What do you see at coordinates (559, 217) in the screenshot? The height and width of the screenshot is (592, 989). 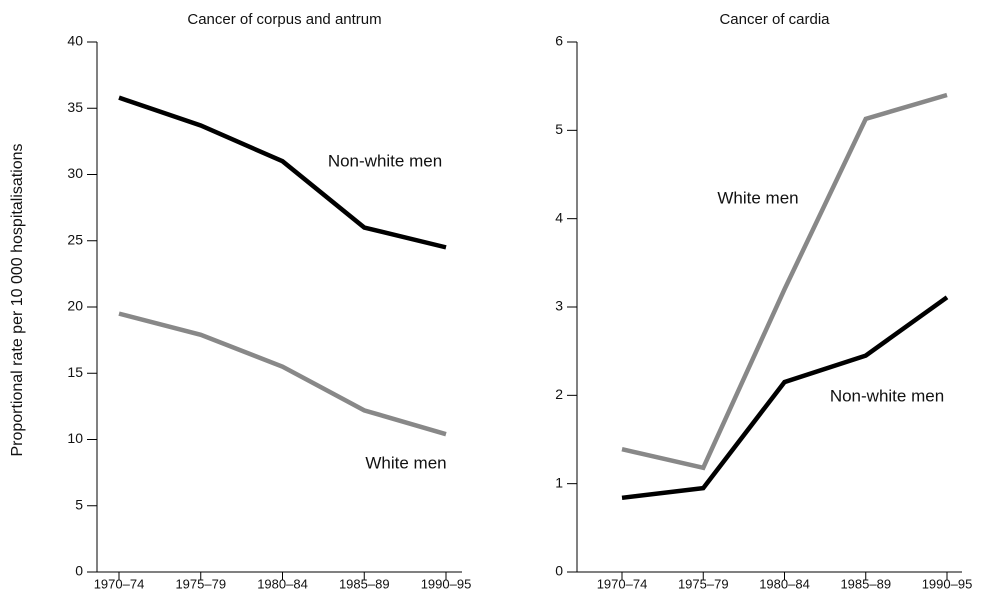 I see `y-tick-label: 4` at bounding box center [559, 217].